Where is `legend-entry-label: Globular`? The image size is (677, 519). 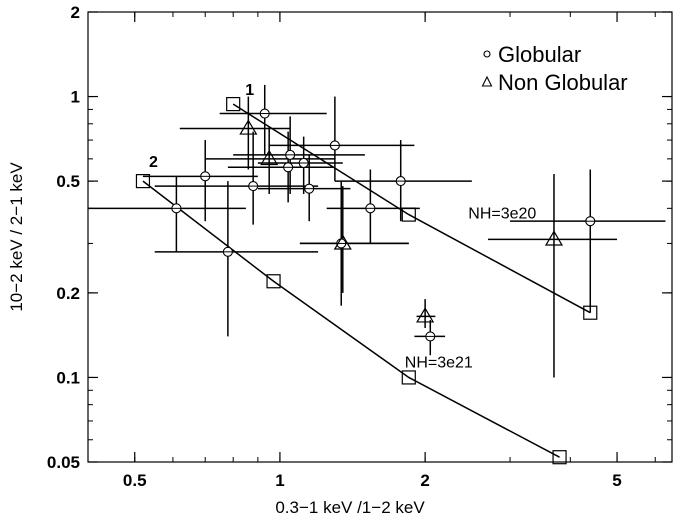
legend-entry-label: Globular is located at coordinates (539, 54).